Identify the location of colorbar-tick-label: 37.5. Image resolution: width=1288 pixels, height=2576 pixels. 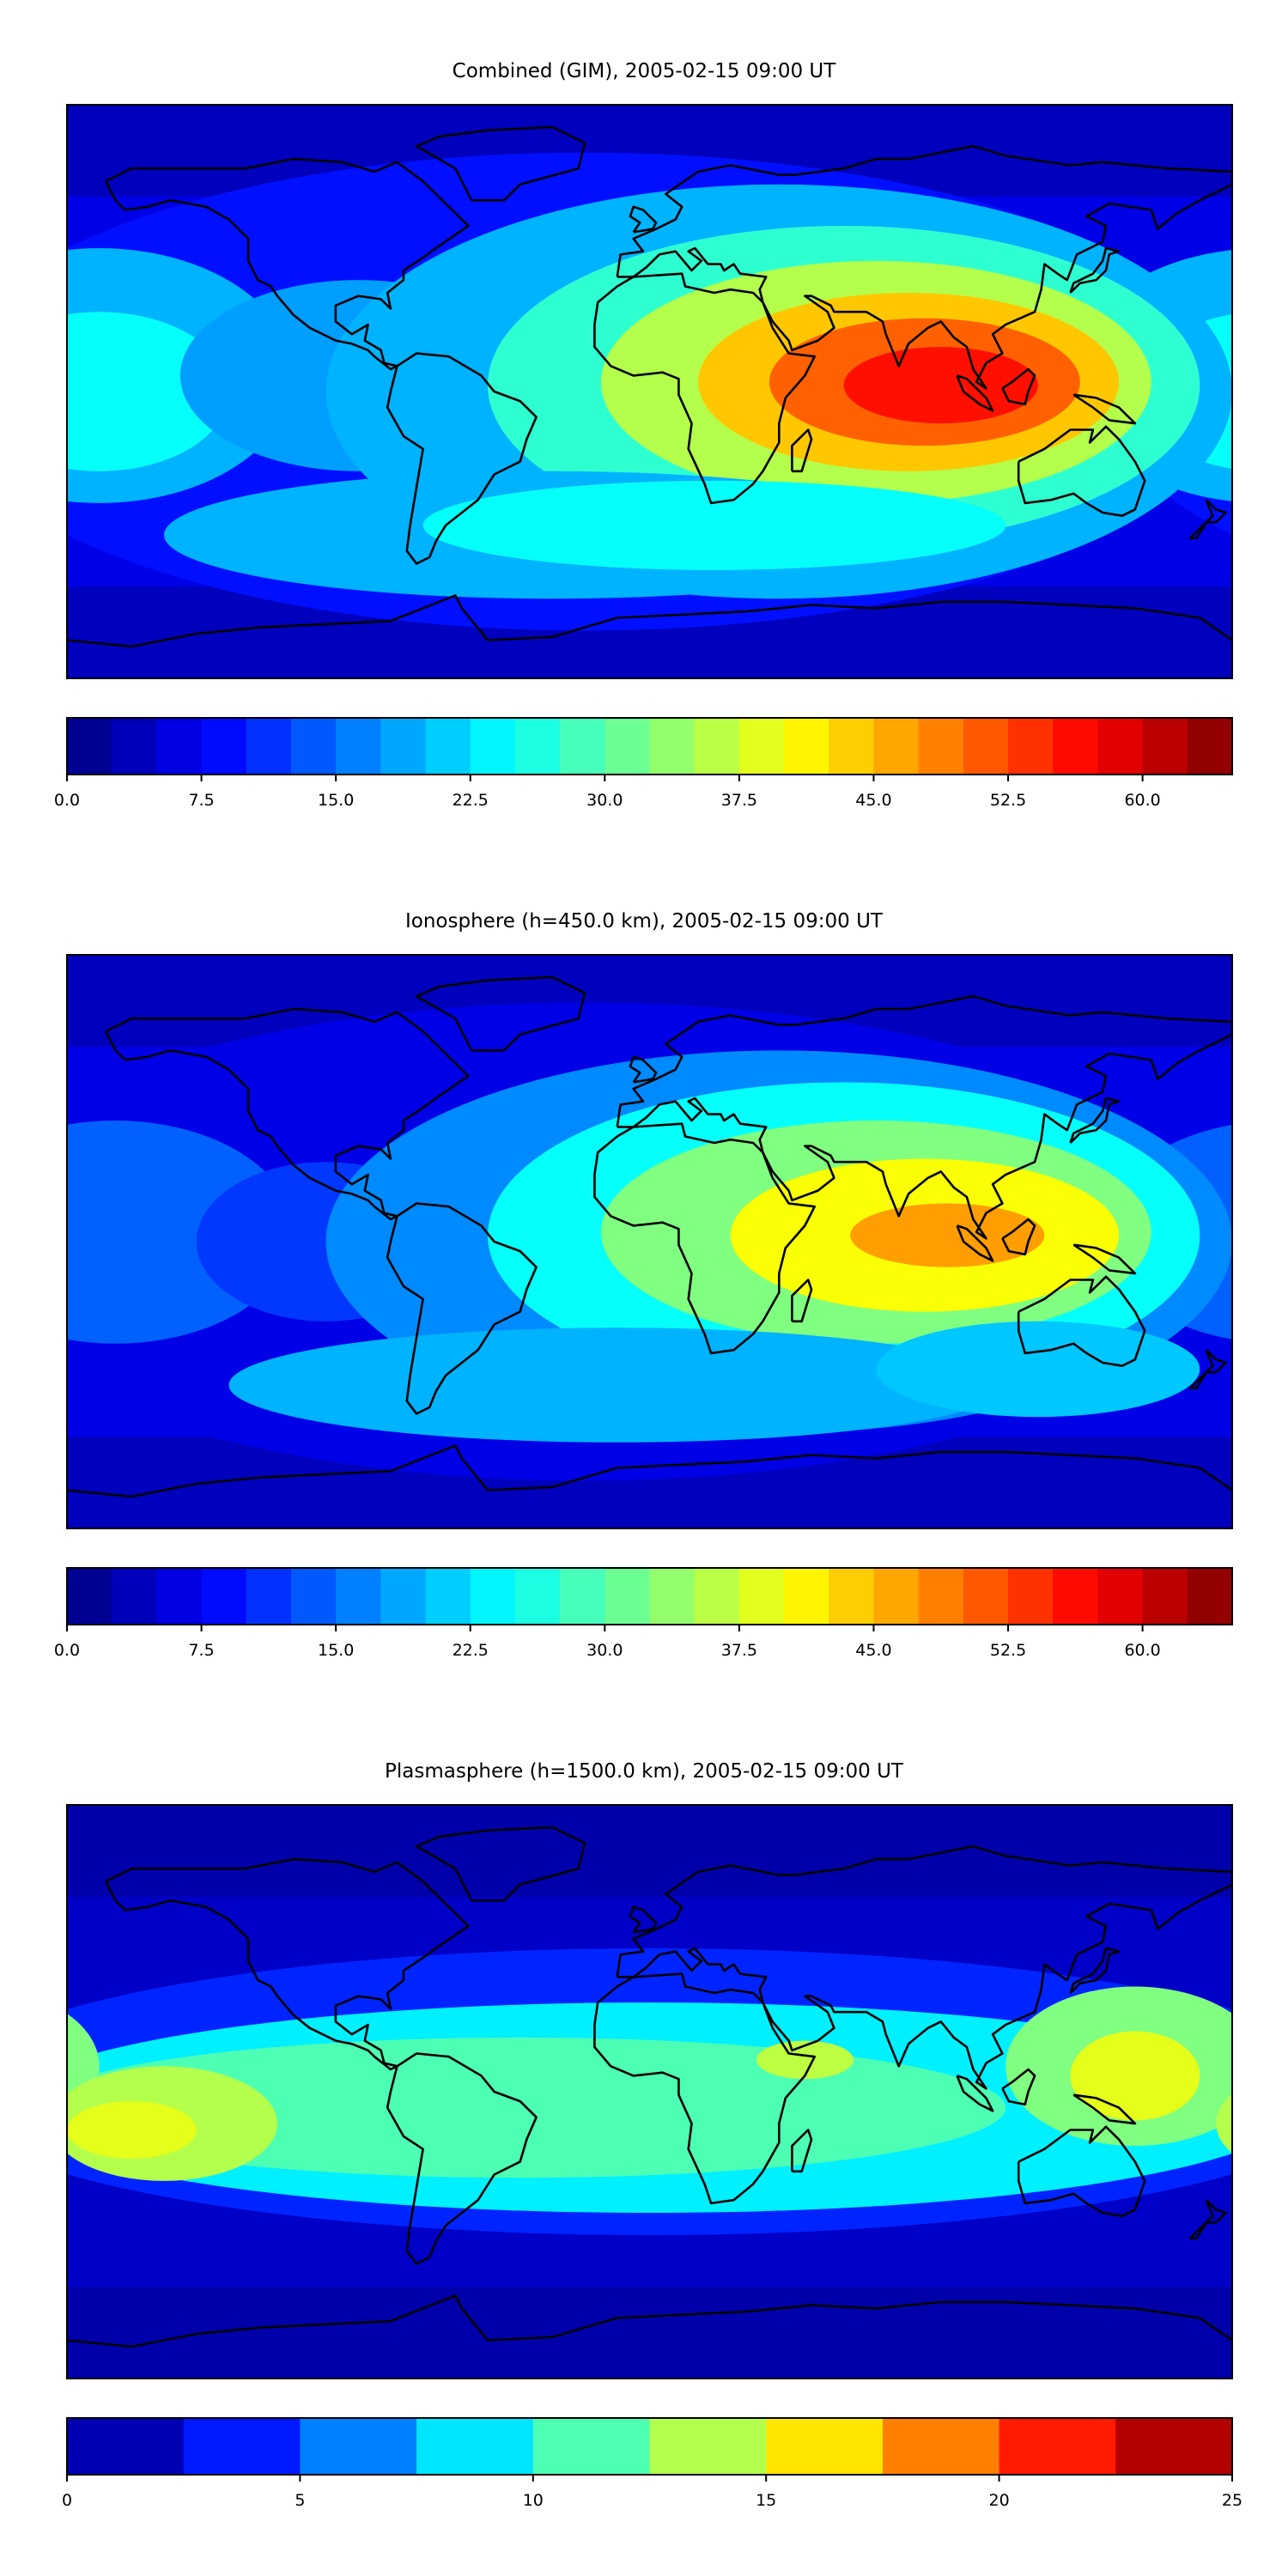
(739, 1650).